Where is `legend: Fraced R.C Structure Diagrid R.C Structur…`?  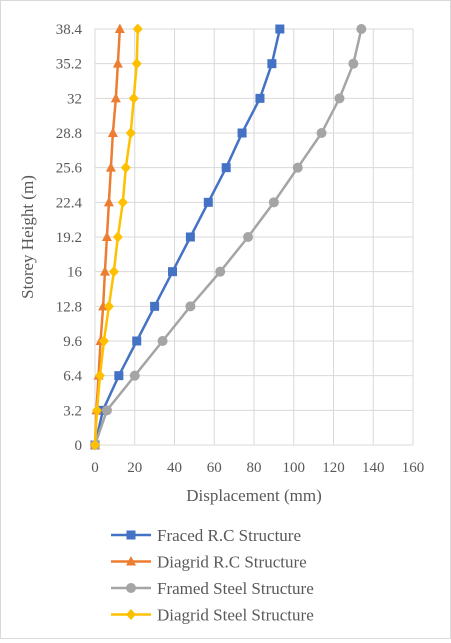 legend: Fraced R.C Structure Diagrid R.C Structur… is located at coordinates (212, 575).